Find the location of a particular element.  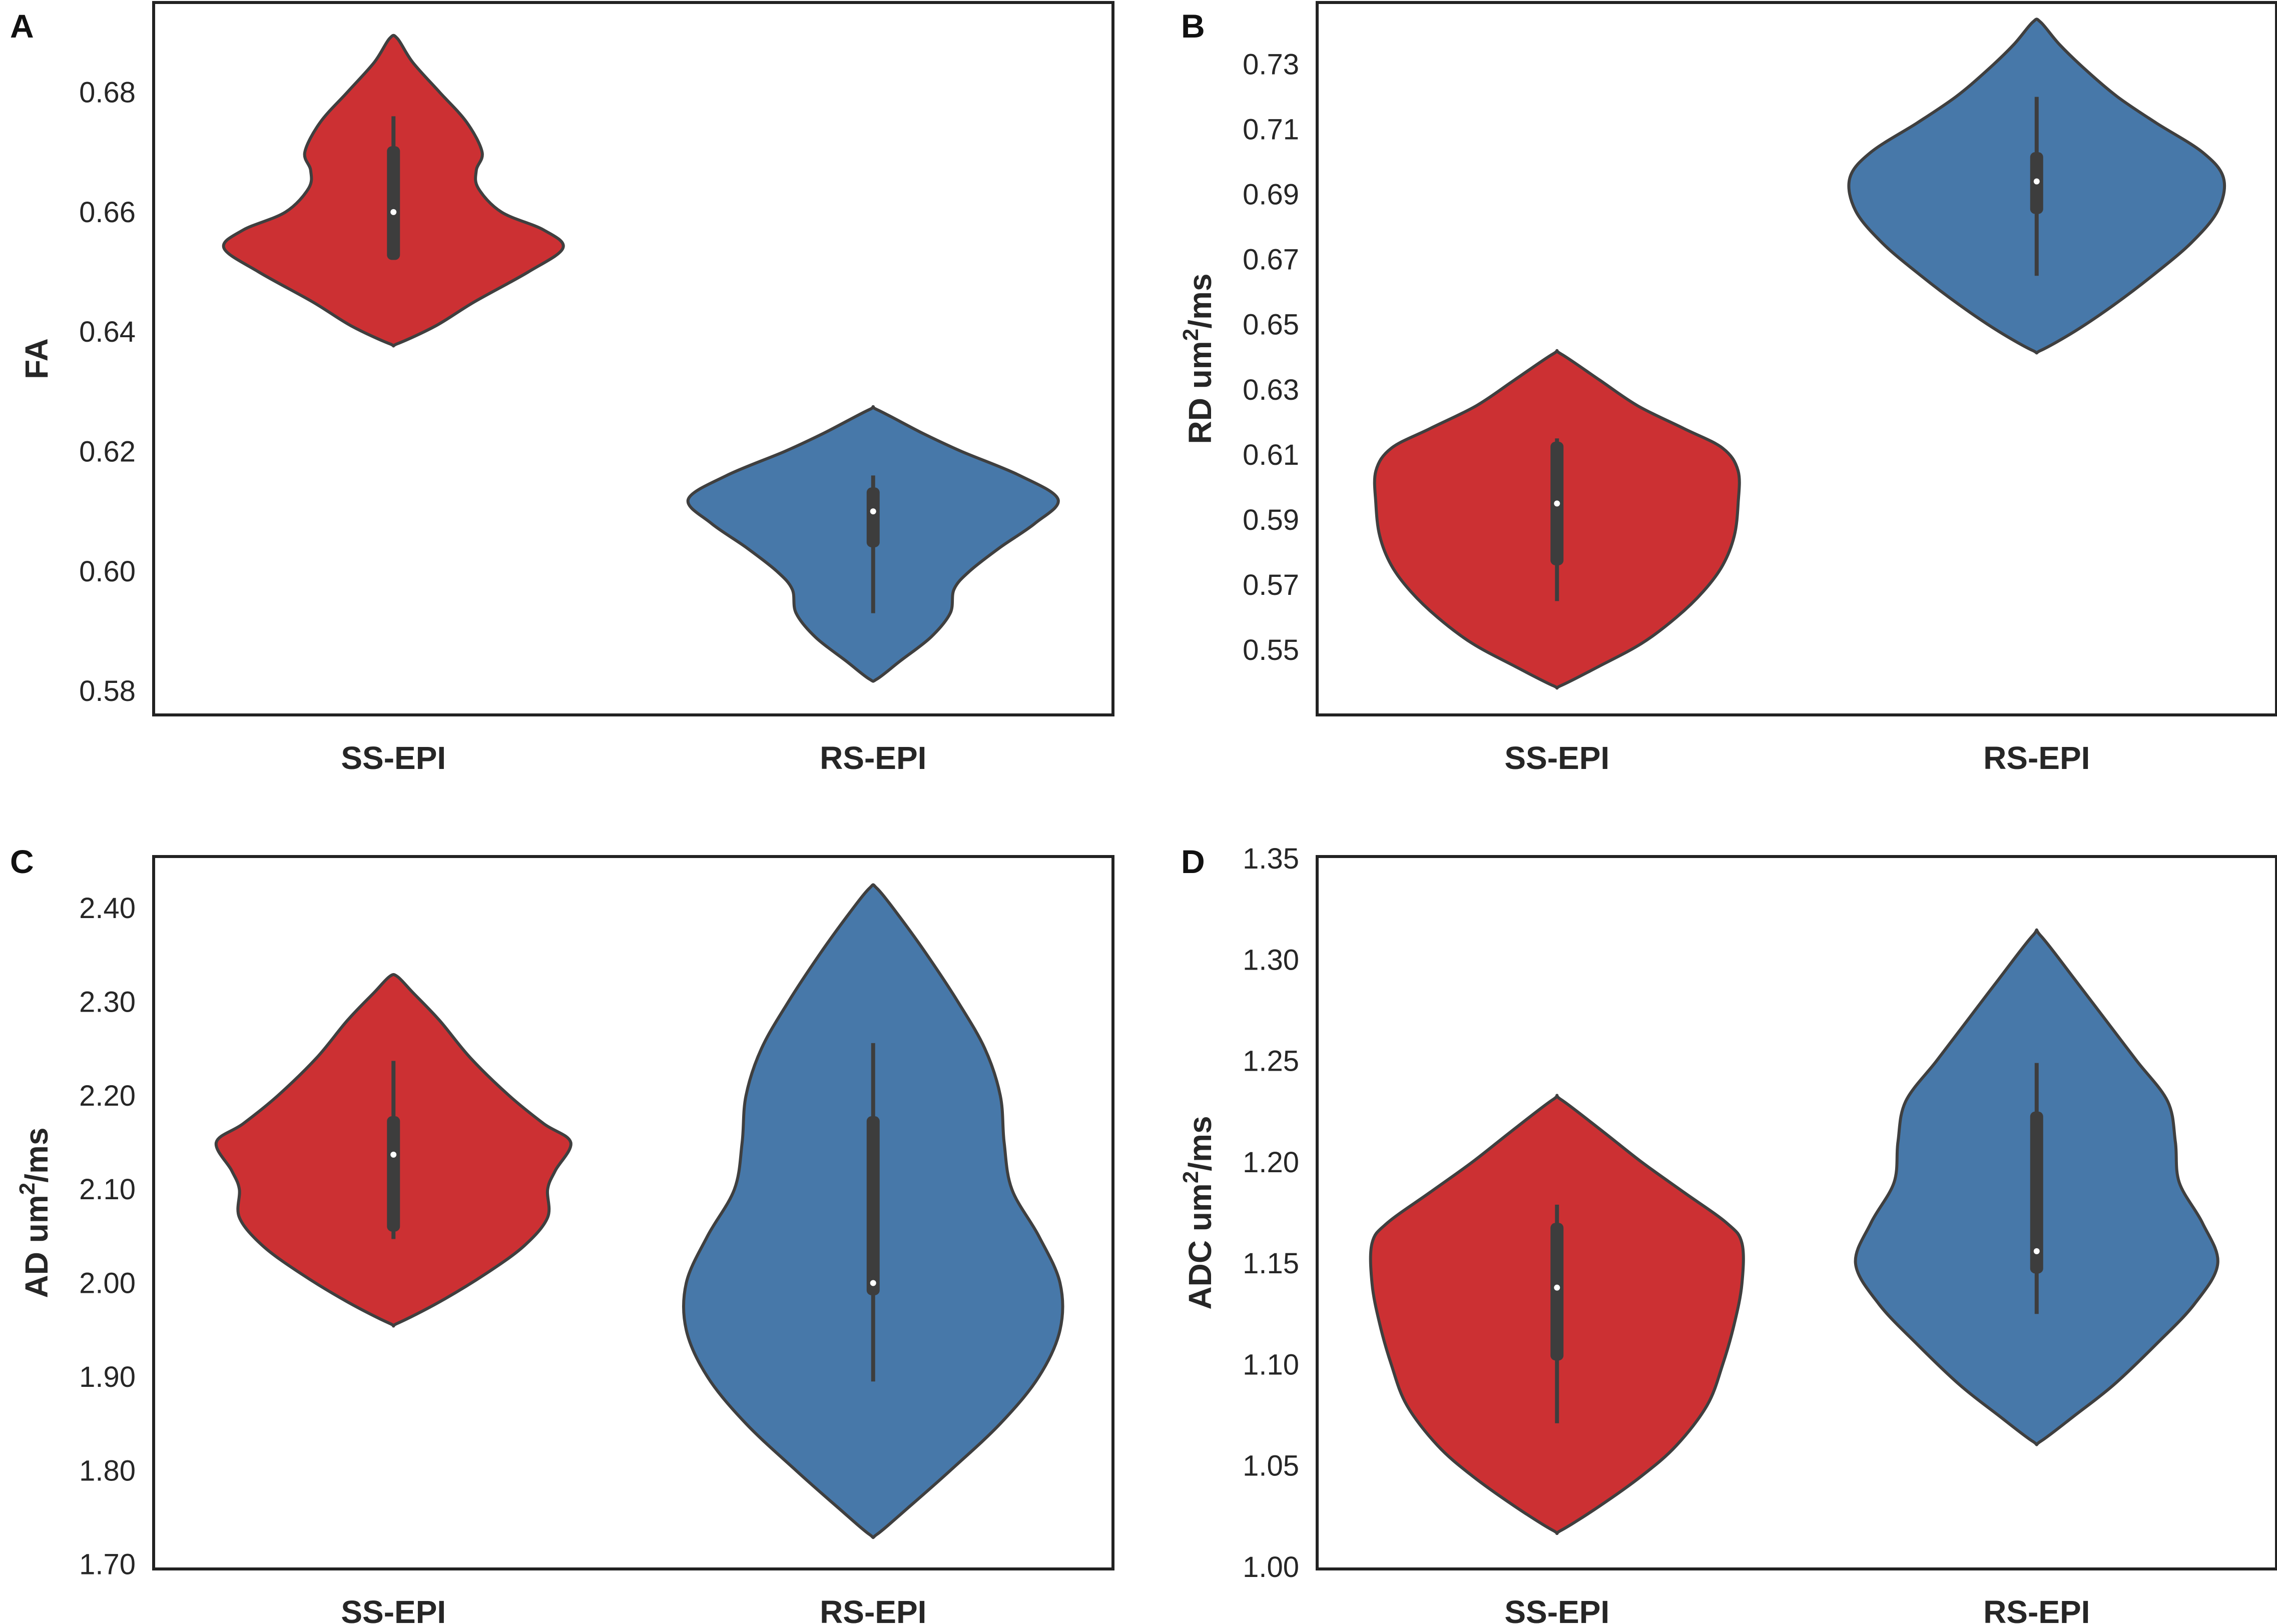

y-axis-label: ADC um2/ms is located at coordinates (1198, 1212).